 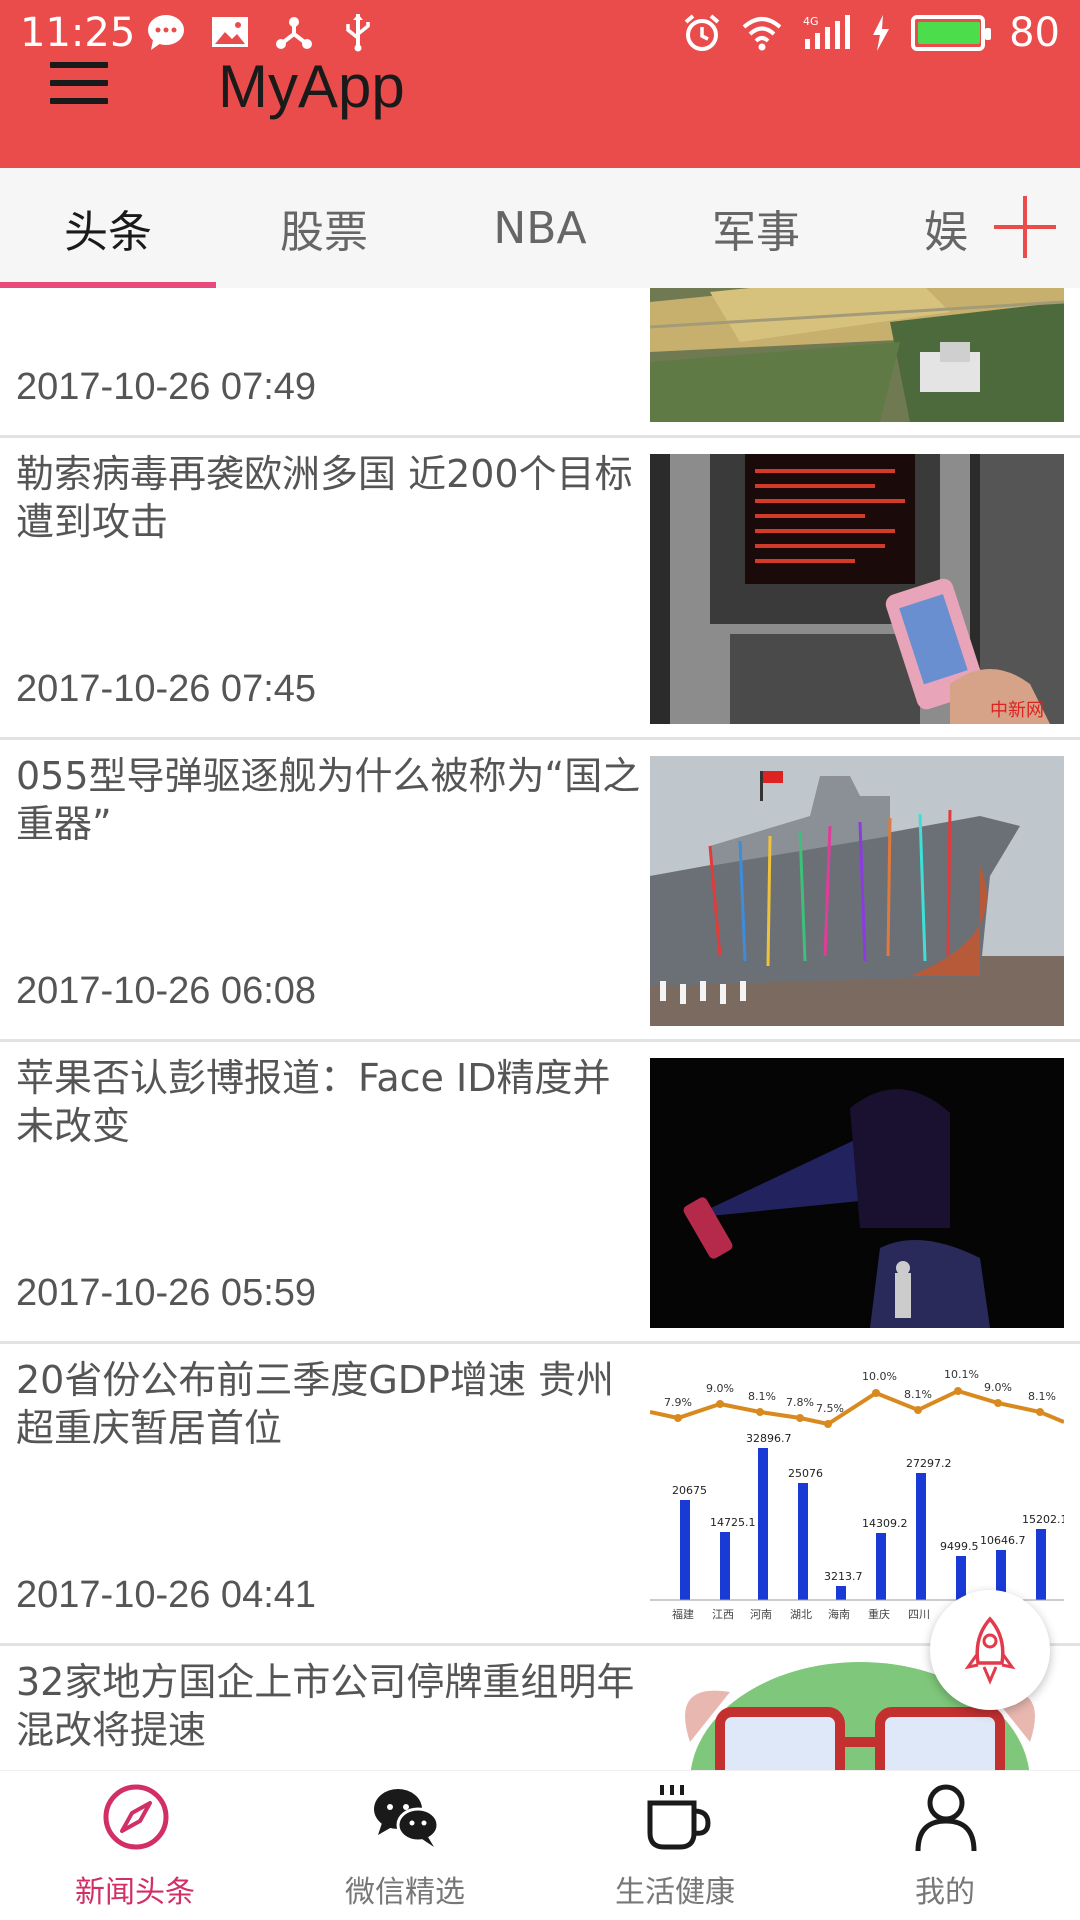 I want to click on news-time: 2017-10-26 05:59, so click(x=166, y=1293).